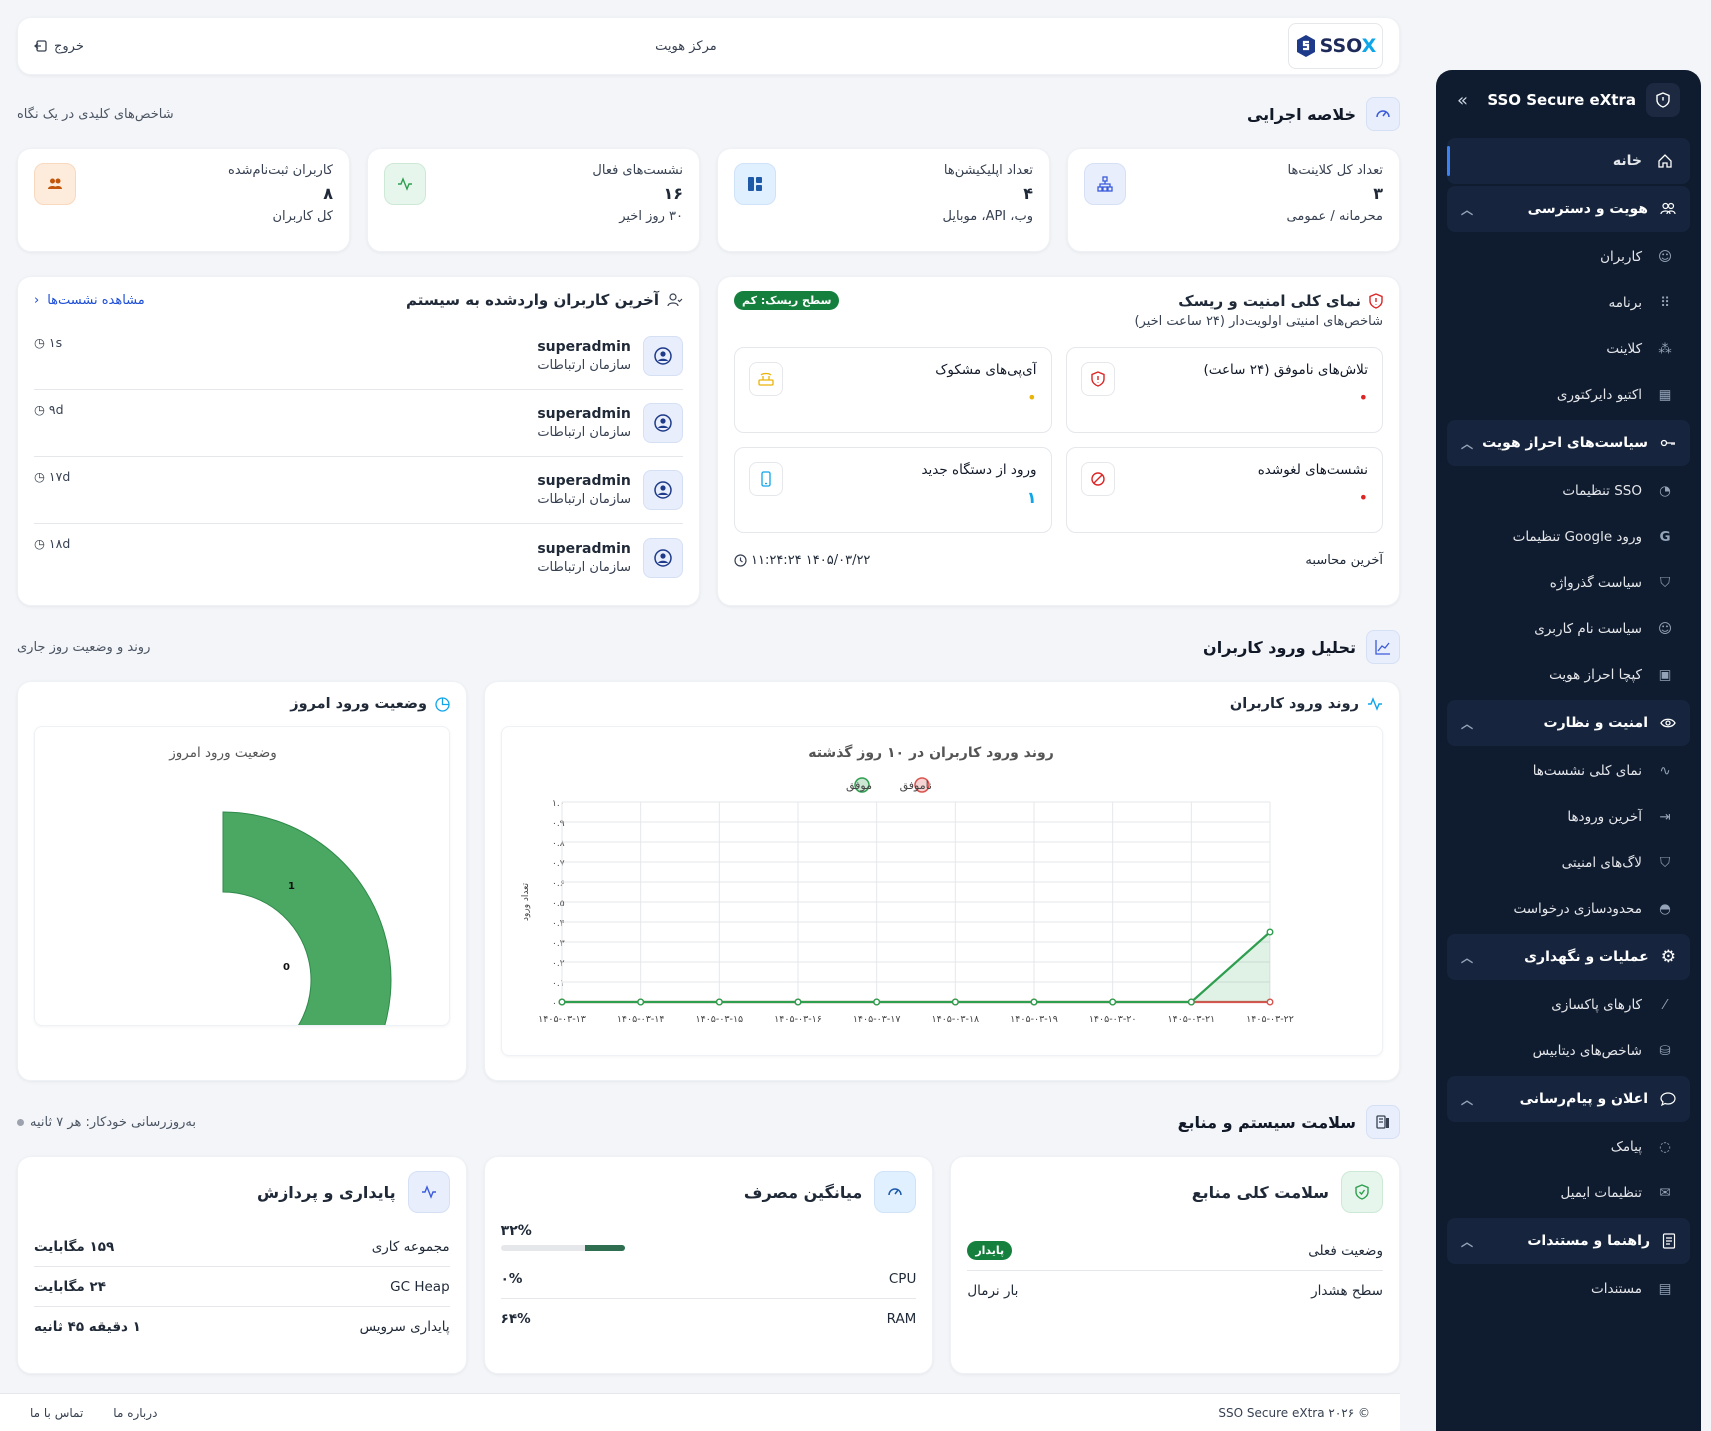 The width and height of the screenshot is (1711, 1431). What do you see at coordinates (1378, 193) in the screenshot?
I see `kpi-value: ۳` at bounding box center [1378, 193].